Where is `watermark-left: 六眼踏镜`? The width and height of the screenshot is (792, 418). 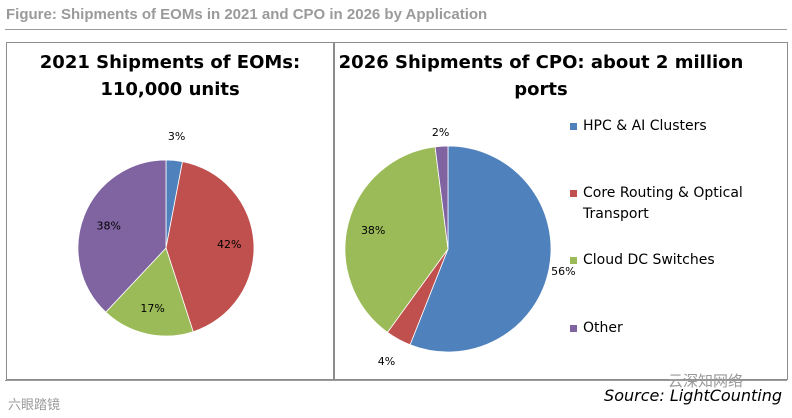
watermark-left: 六眼踏镜 is located at coordinates (34, 405).